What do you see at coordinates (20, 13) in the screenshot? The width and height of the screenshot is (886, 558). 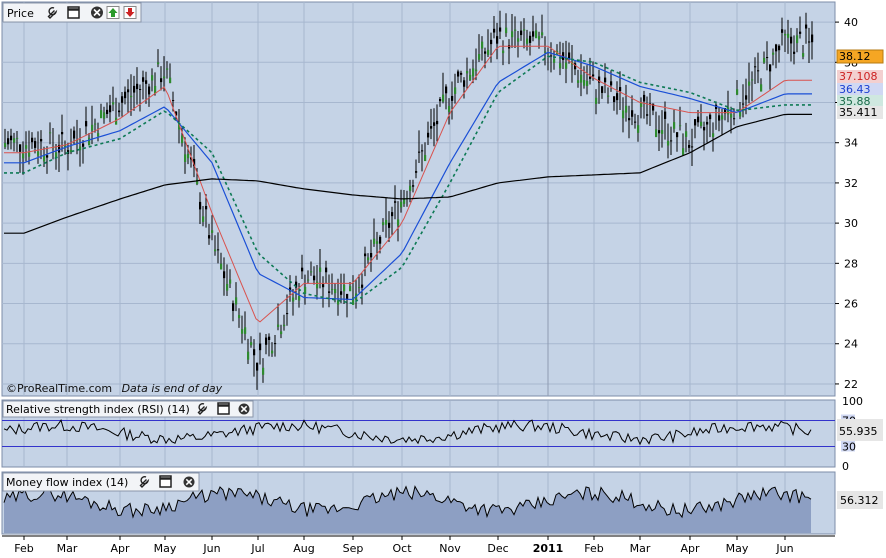 I see `price-title: Price` at bounding box center [20, 13].